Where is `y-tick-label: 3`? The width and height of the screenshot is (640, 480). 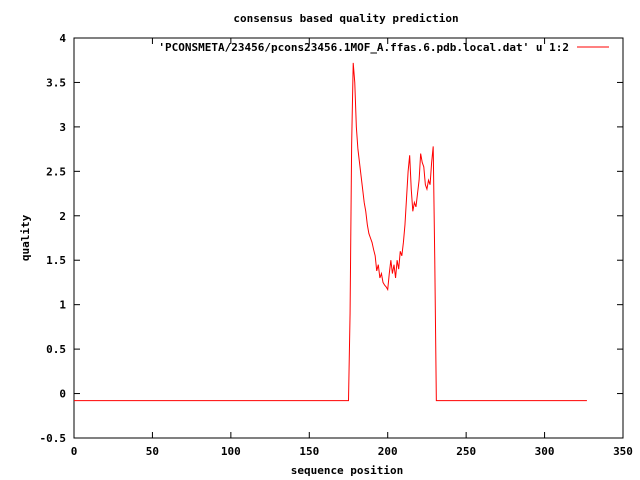
y-tick-label: 3 is located at coordinates (62, 127).